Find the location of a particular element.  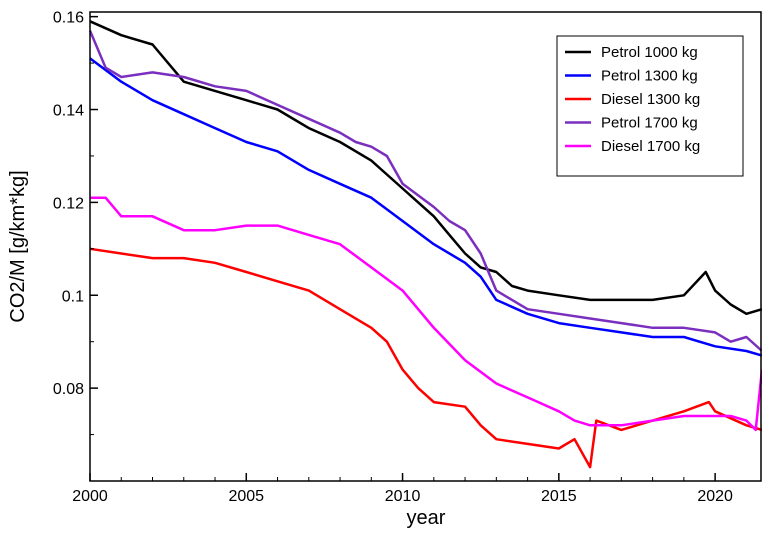

legend-label: Petrol 1700 kg is located at coordinates (649, 123).